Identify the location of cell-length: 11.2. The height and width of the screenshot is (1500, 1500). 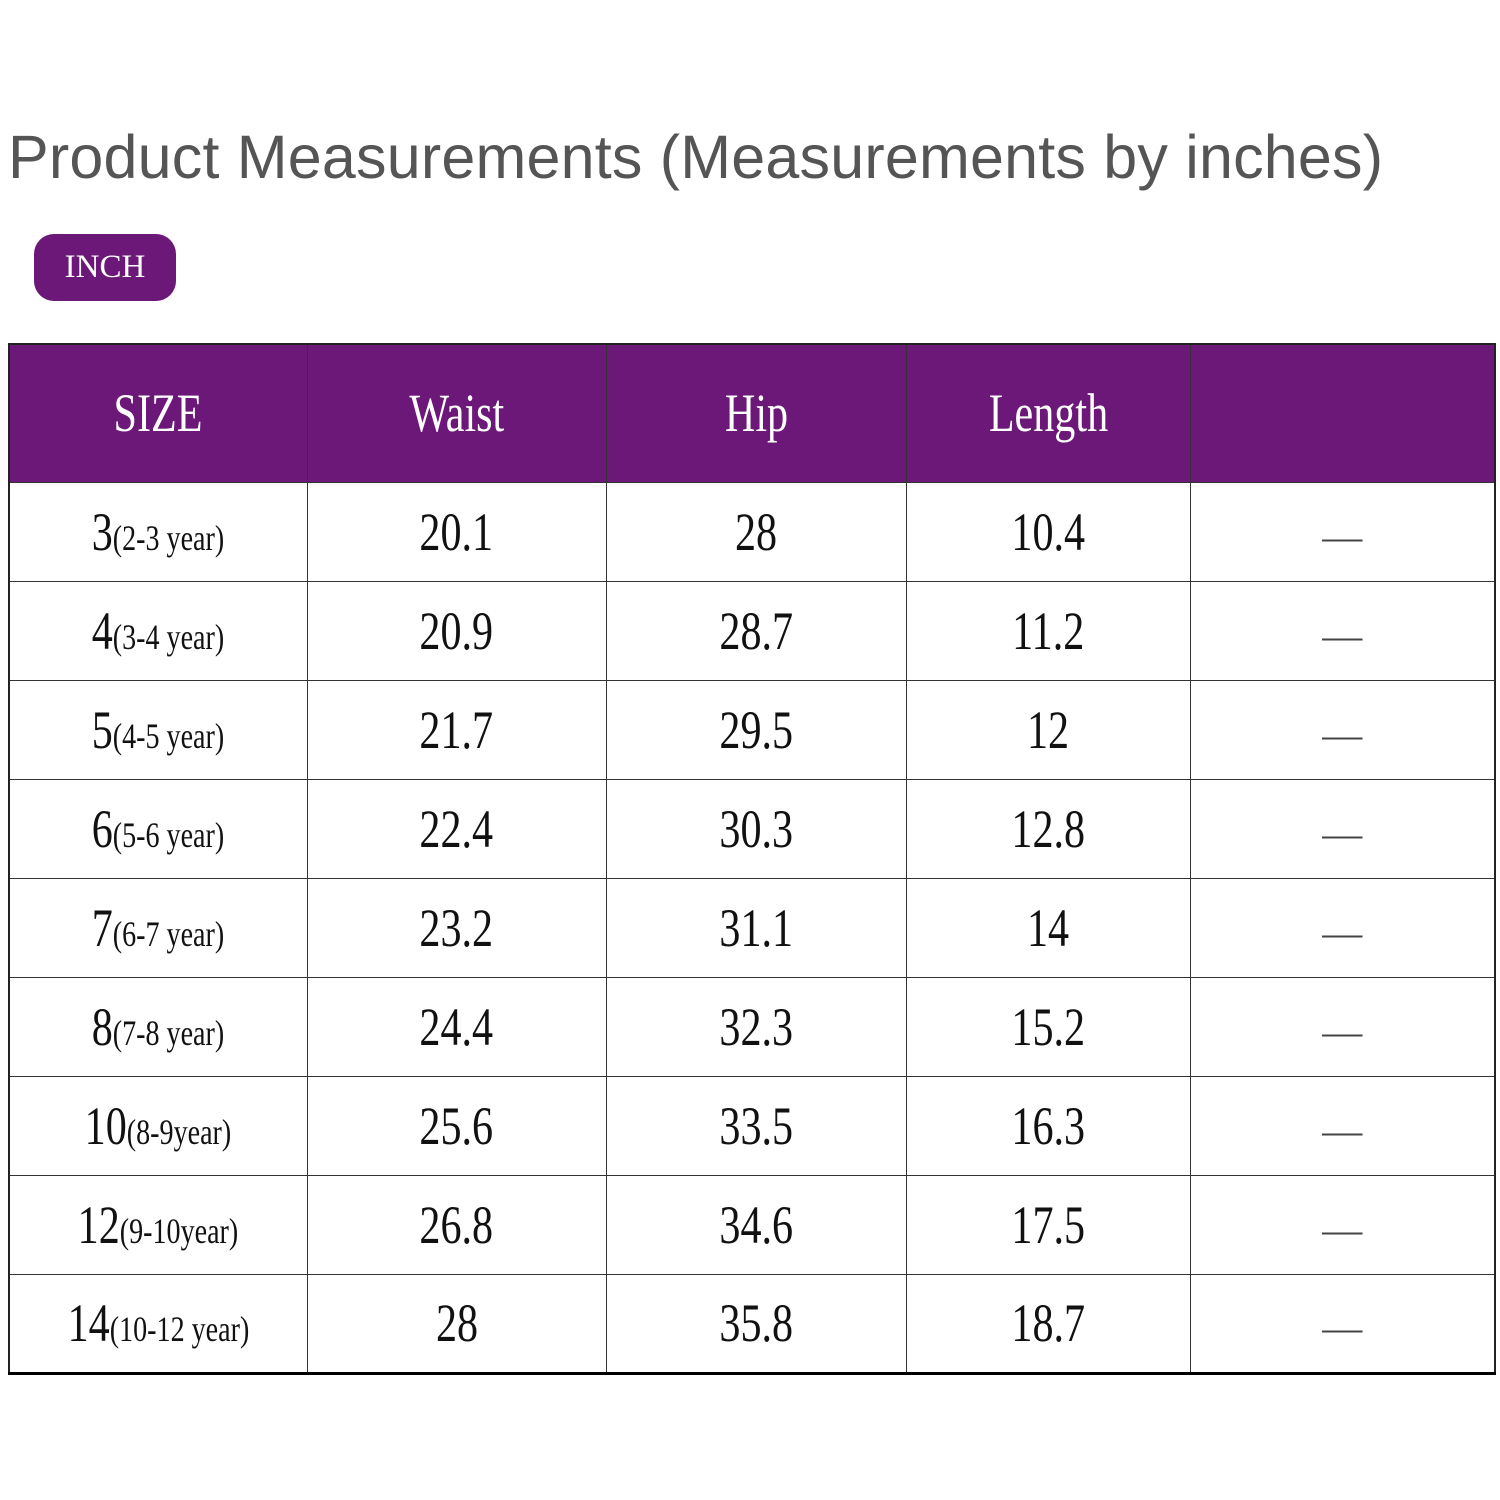
(1048, 630).